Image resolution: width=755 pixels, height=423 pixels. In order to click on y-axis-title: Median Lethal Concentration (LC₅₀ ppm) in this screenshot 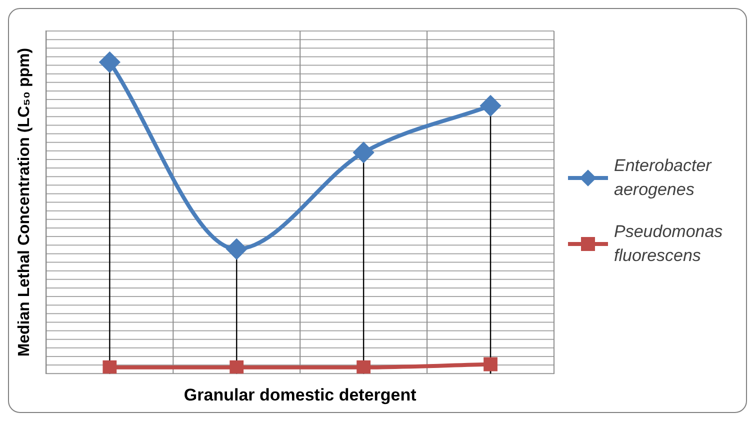, I will do `click(25, 202)`.